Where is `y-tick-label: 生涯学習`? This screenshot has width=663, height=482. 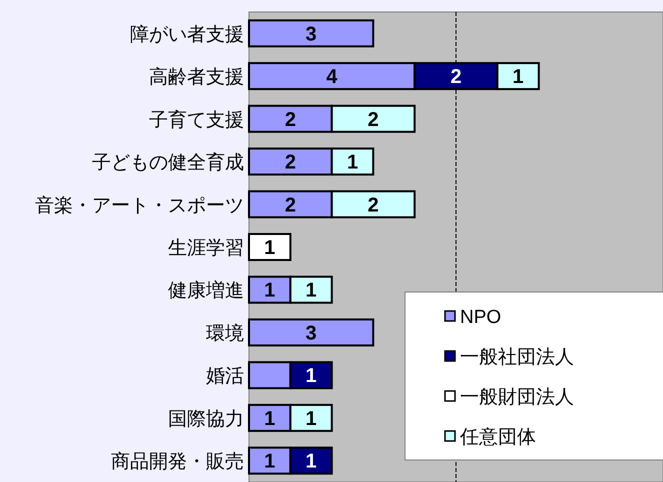
y-tick-label: 生涯学習 is located at coordinates (206, 248).